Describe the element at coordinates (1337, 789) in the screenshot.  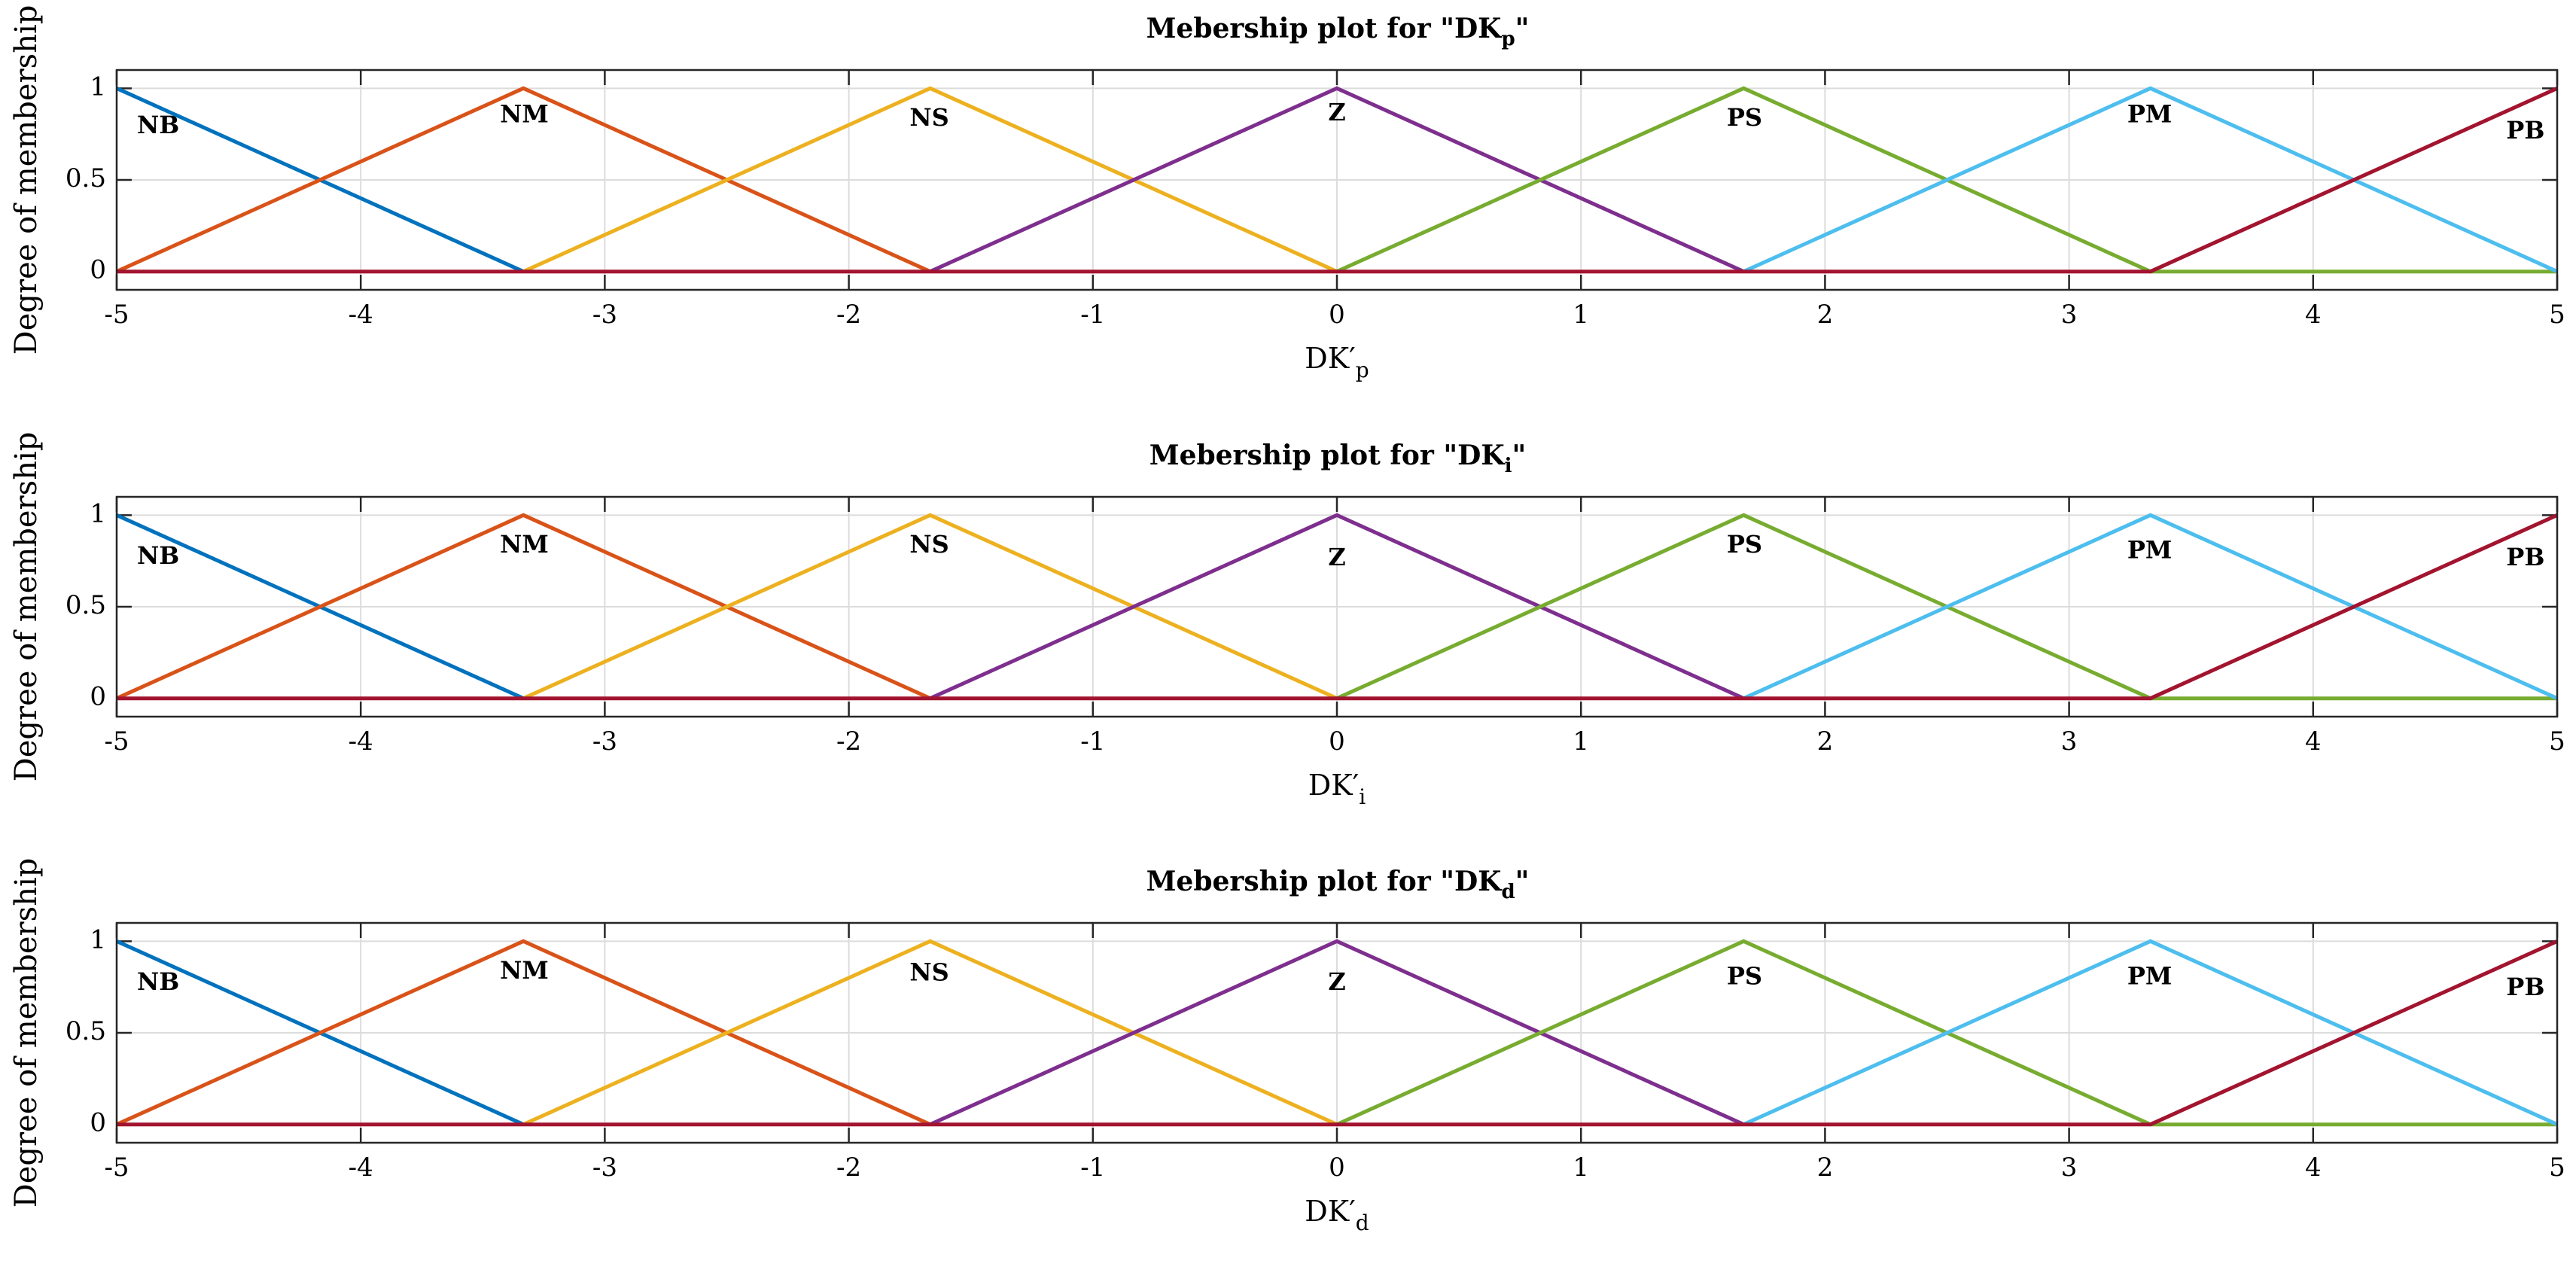
I see `x-axis-label: DK′i` at that location.